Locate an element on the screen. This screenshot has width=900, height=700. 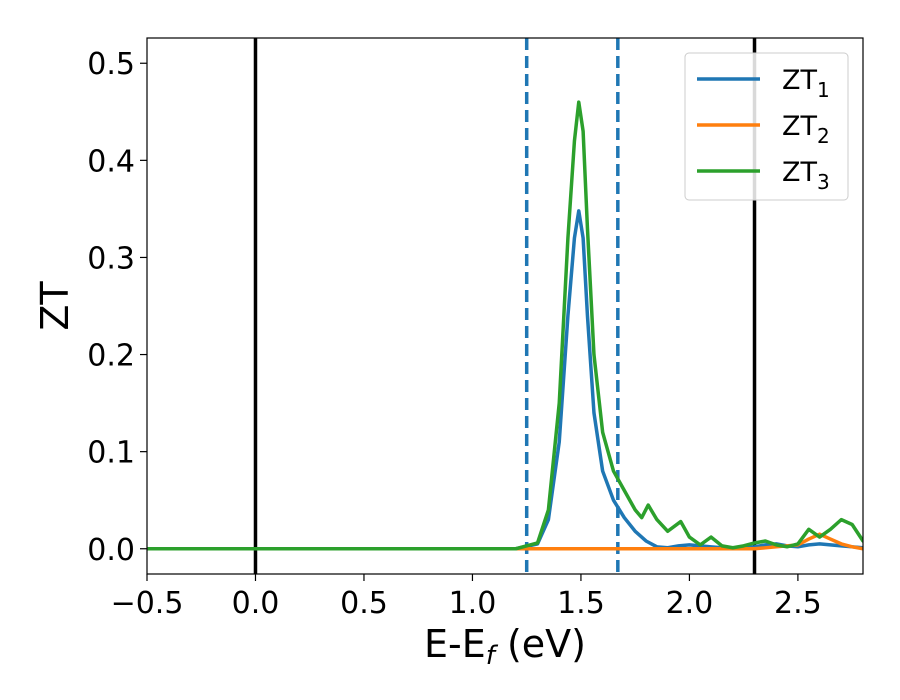
x-tick-label: 1.5 is located at coordinates (581, 603).